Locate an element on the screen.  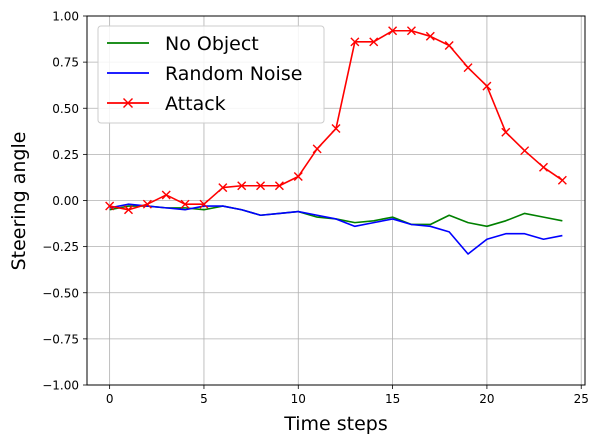
y-tick-label: 0.25 is located at coordinates (65, 155).